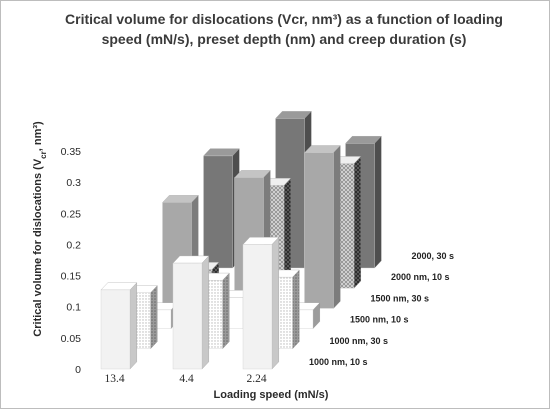  What do you see at coordinates (38, 247) in the screenshot?
I see `y-axis-title-part-1: Critical volume for dislocations (V` at bounding box center [38, 247].